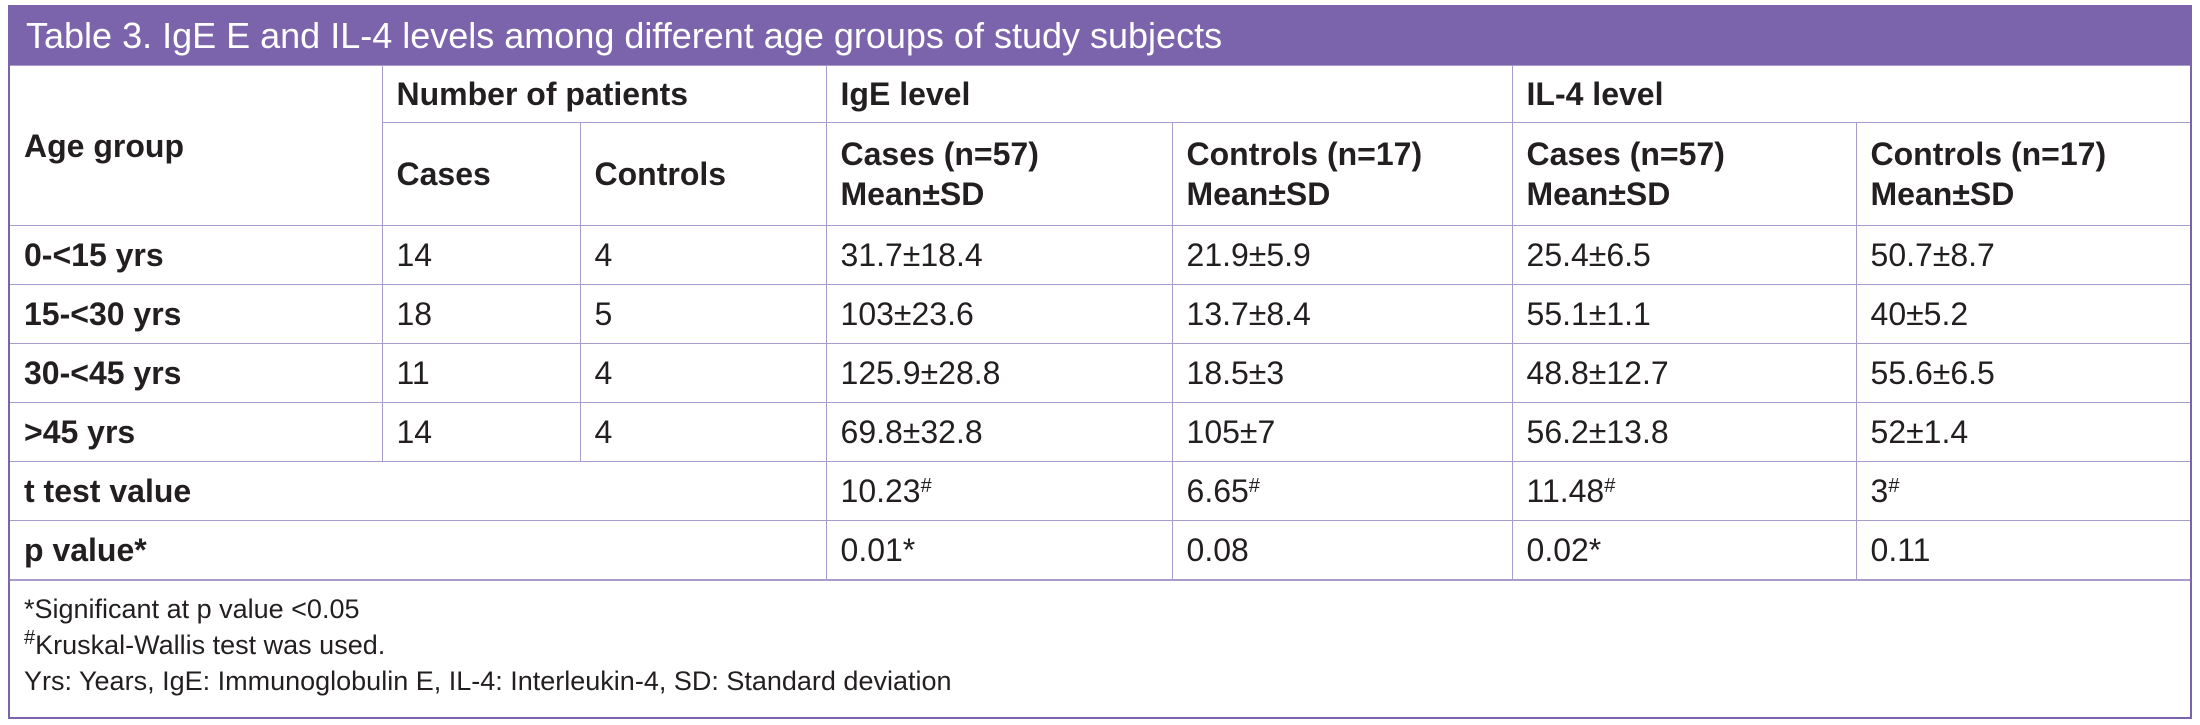 The width and height of the screenshot is (2200, 725). Describe the element at coordinates (2022, 550) in the screenshot. I see `pvalue-il4-controls: 0.11` at that location.